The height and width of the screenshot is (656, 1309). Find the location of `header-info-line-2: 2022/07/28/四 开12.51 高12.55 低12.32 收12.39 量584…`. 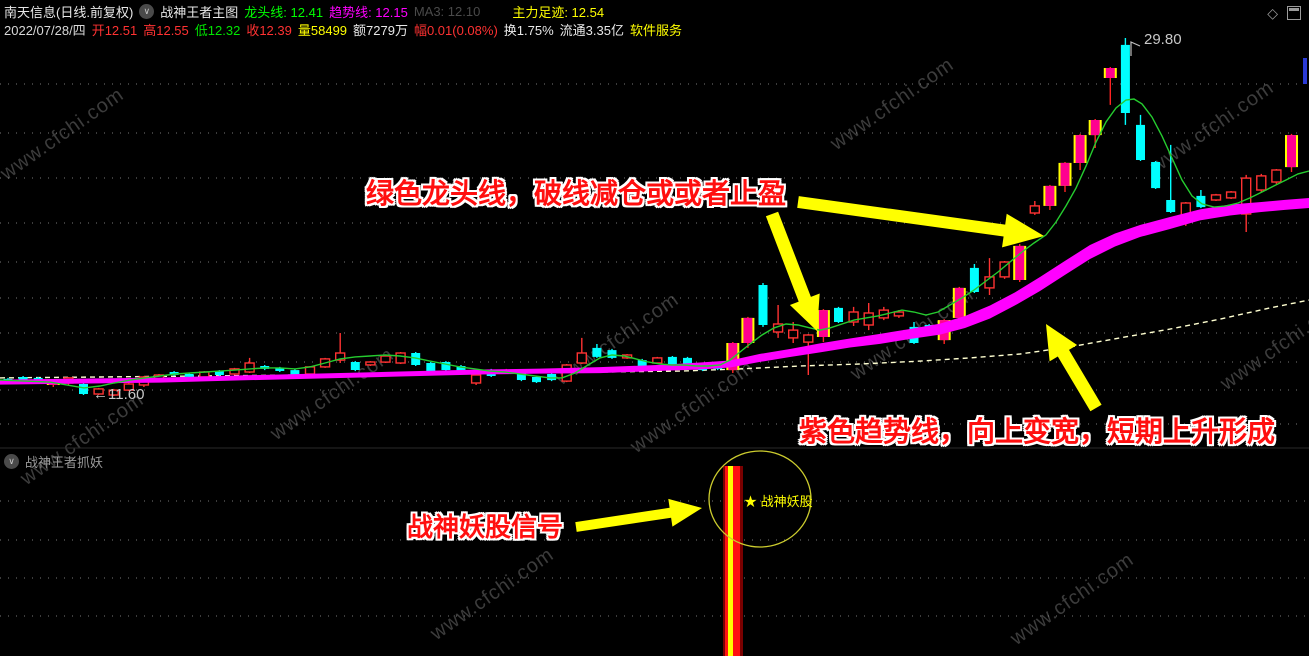

header-info-line-2: 2022/07/28/四 开12.51 高12.55 低12.32 收12.39 量584… is located at coordinates (343, 29).